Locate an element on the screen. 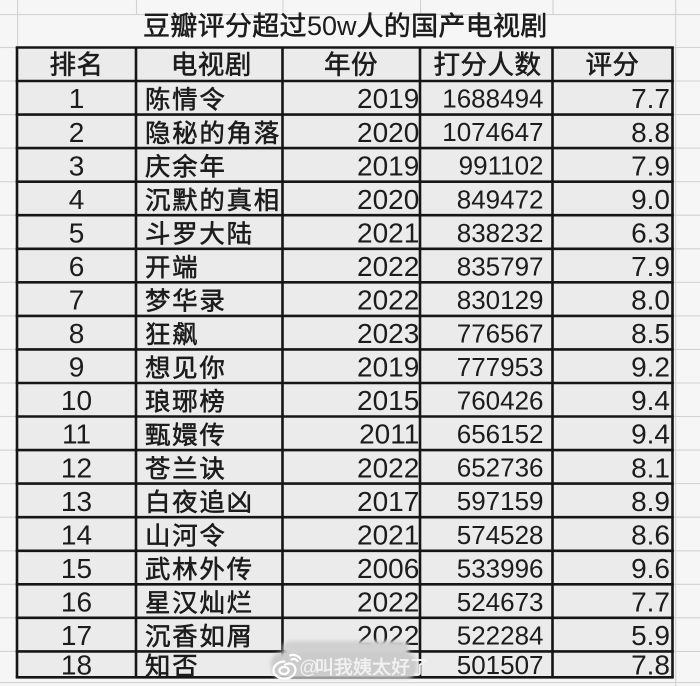  svg-text: 2006 is located at coordinates (388, 568).